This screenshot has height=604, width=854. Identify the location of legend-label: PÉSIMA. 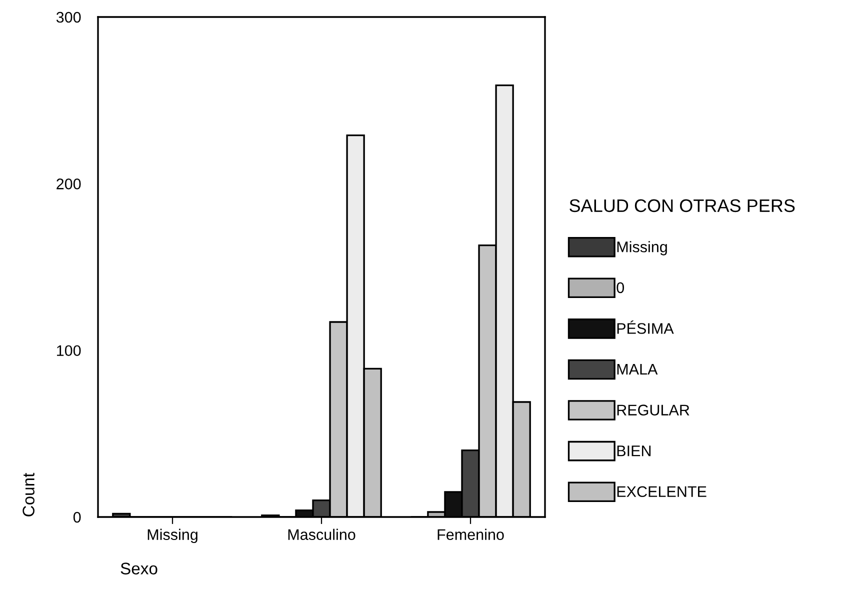
(645, 327).